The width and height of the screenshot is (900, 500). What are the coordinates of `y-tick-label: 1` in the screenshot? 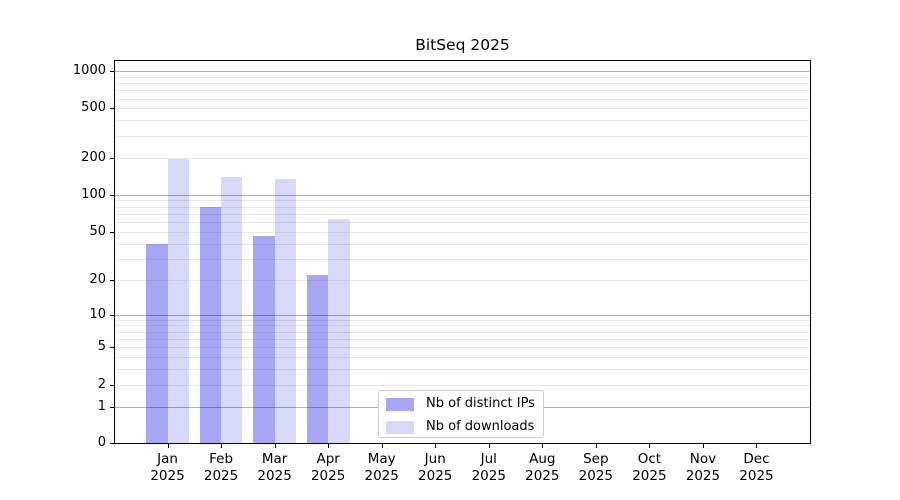 It's located at (101, 406).